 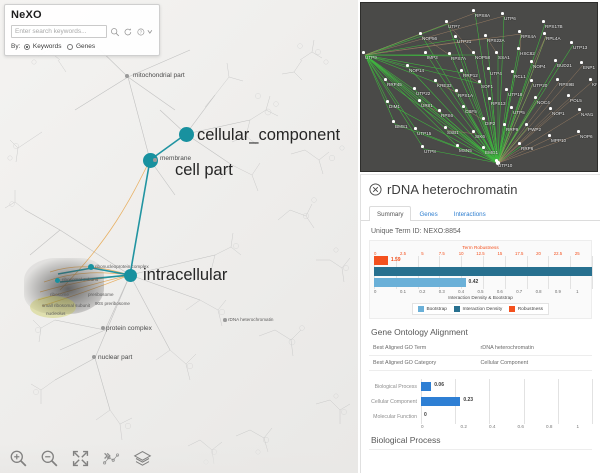 What do you see at coordinates (80, 458) in the screenshot?
I see `fit-to-screen-icon` at bounding box center [80, 458].